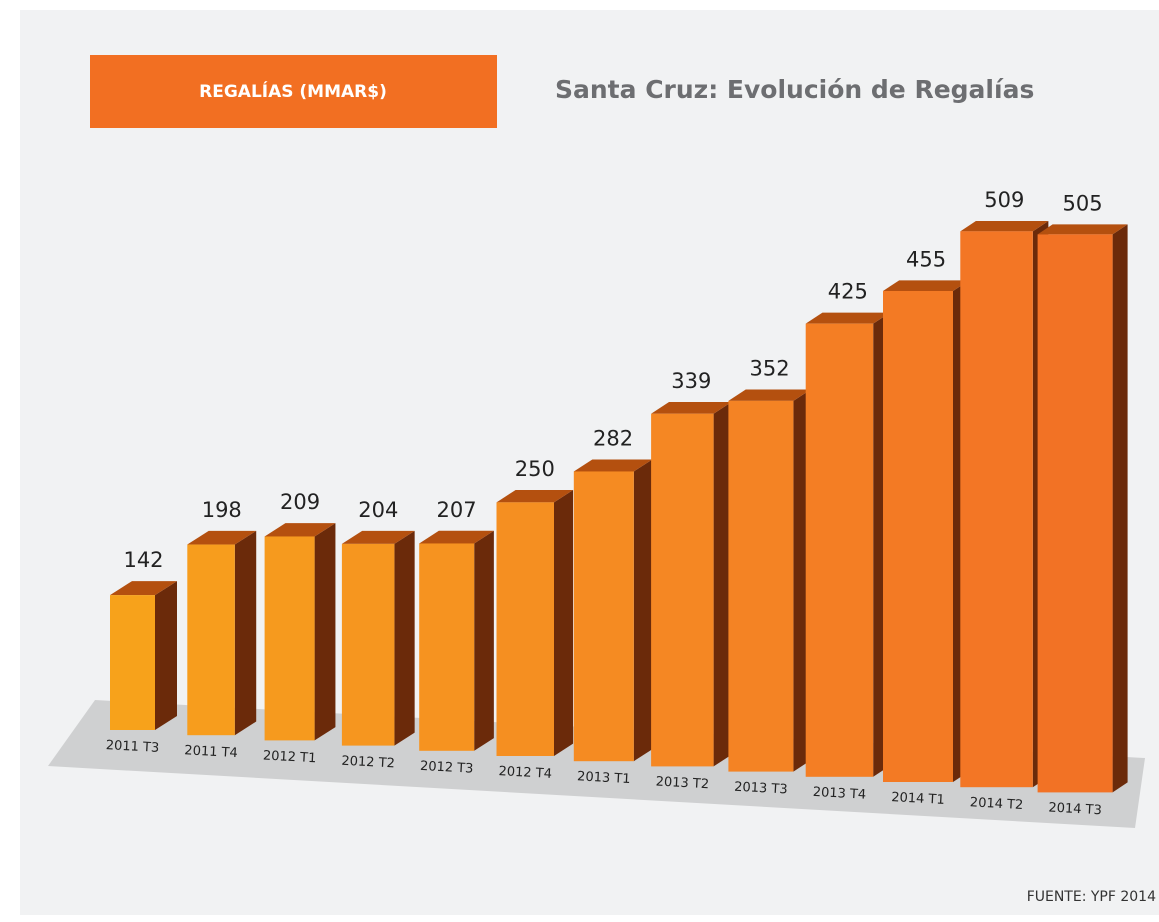 The width and height of the screenshot is (1159, 922). What do you see at coordinates (996, 804) in the screenshot?
I see `x-tick-label: 2014 T2` at bounding box center [996, 804].